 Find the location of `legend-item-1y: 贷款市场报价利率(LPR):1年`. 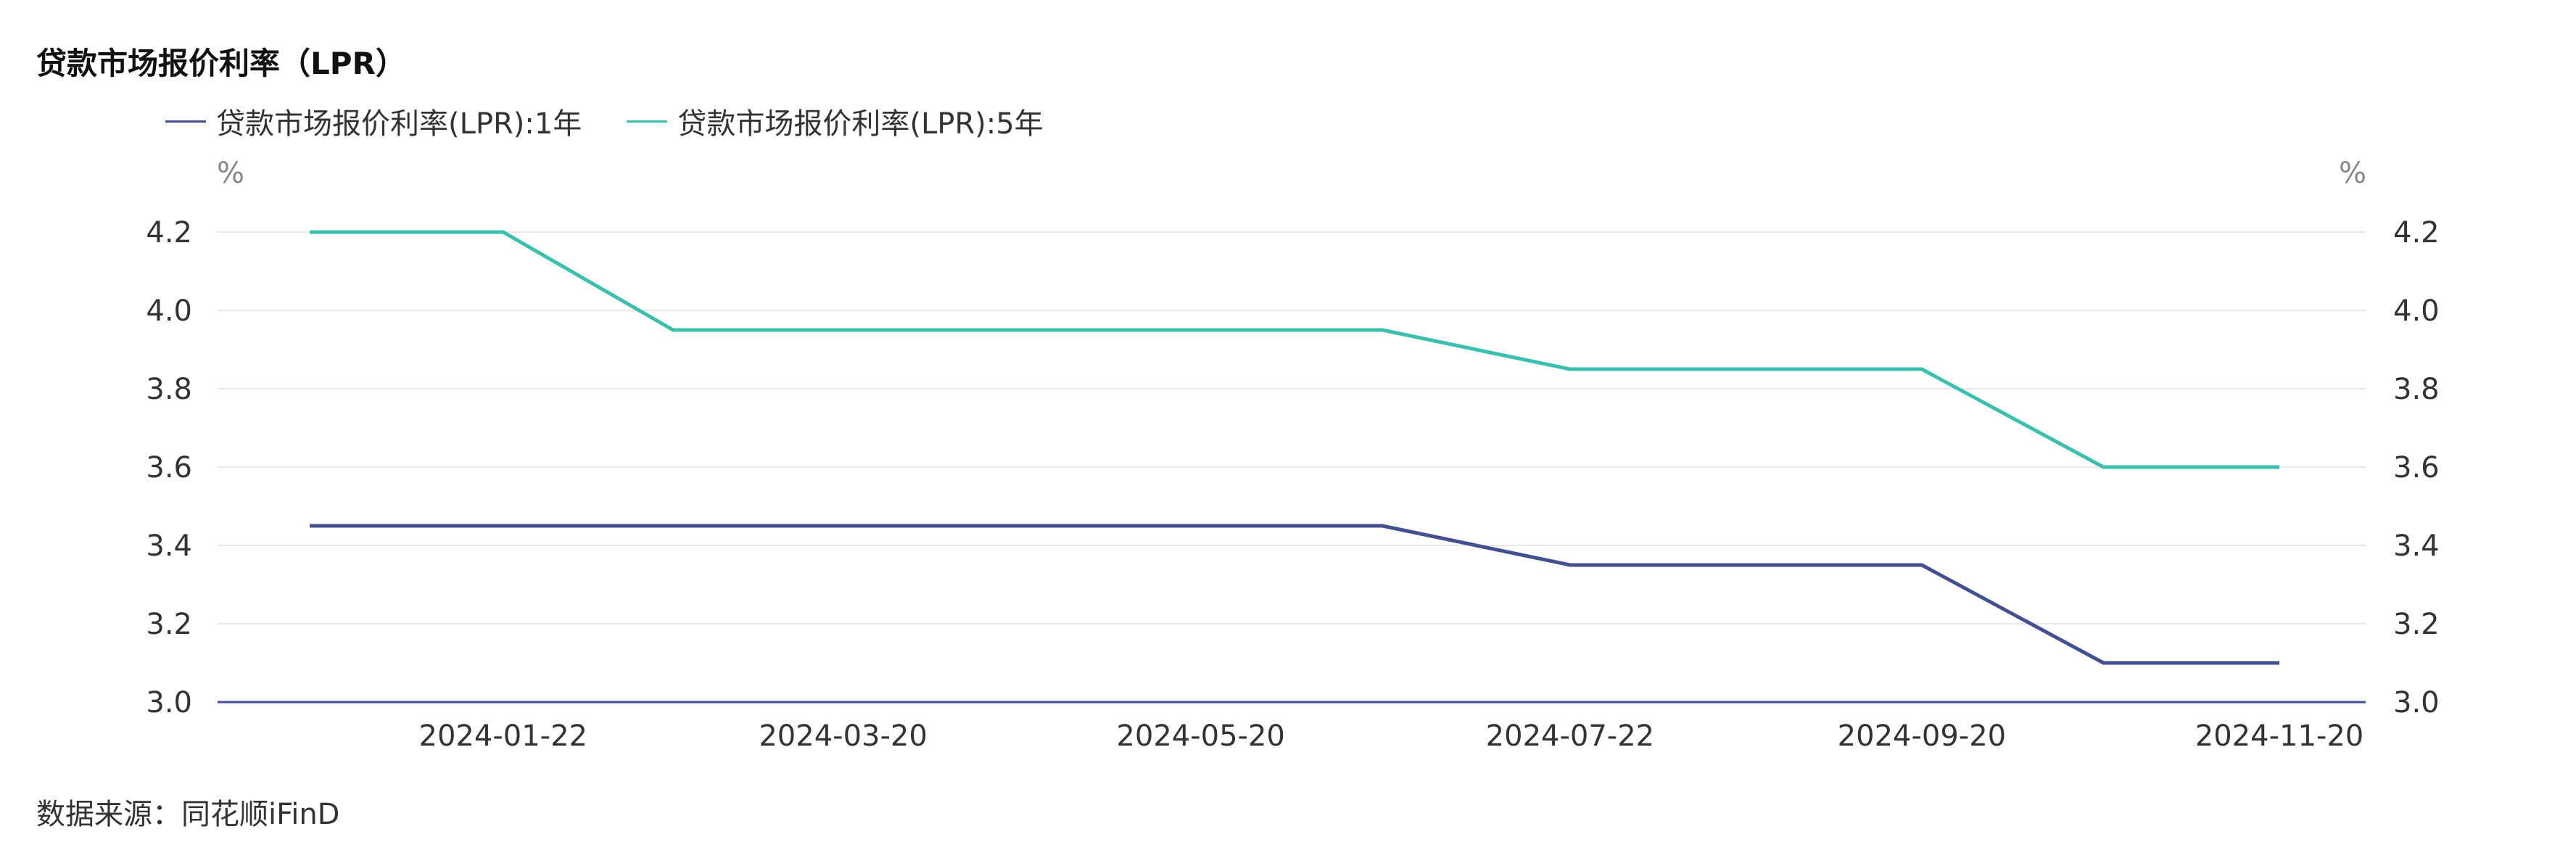

legend-item-1y: 贷款市场报价利率(LPR):1年 is located at coordinates (374, 121).